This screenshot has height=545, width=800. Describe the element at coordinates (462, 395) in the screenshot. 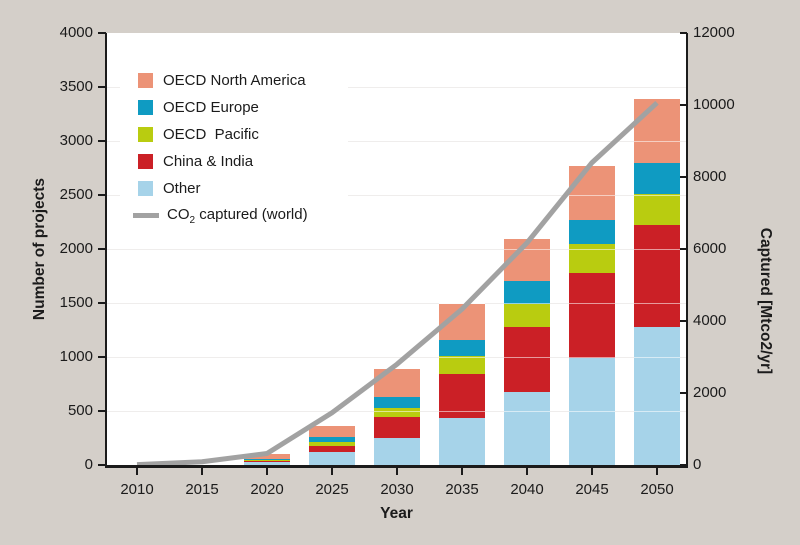

I see `bar-segment-china-india-2035` at that location.